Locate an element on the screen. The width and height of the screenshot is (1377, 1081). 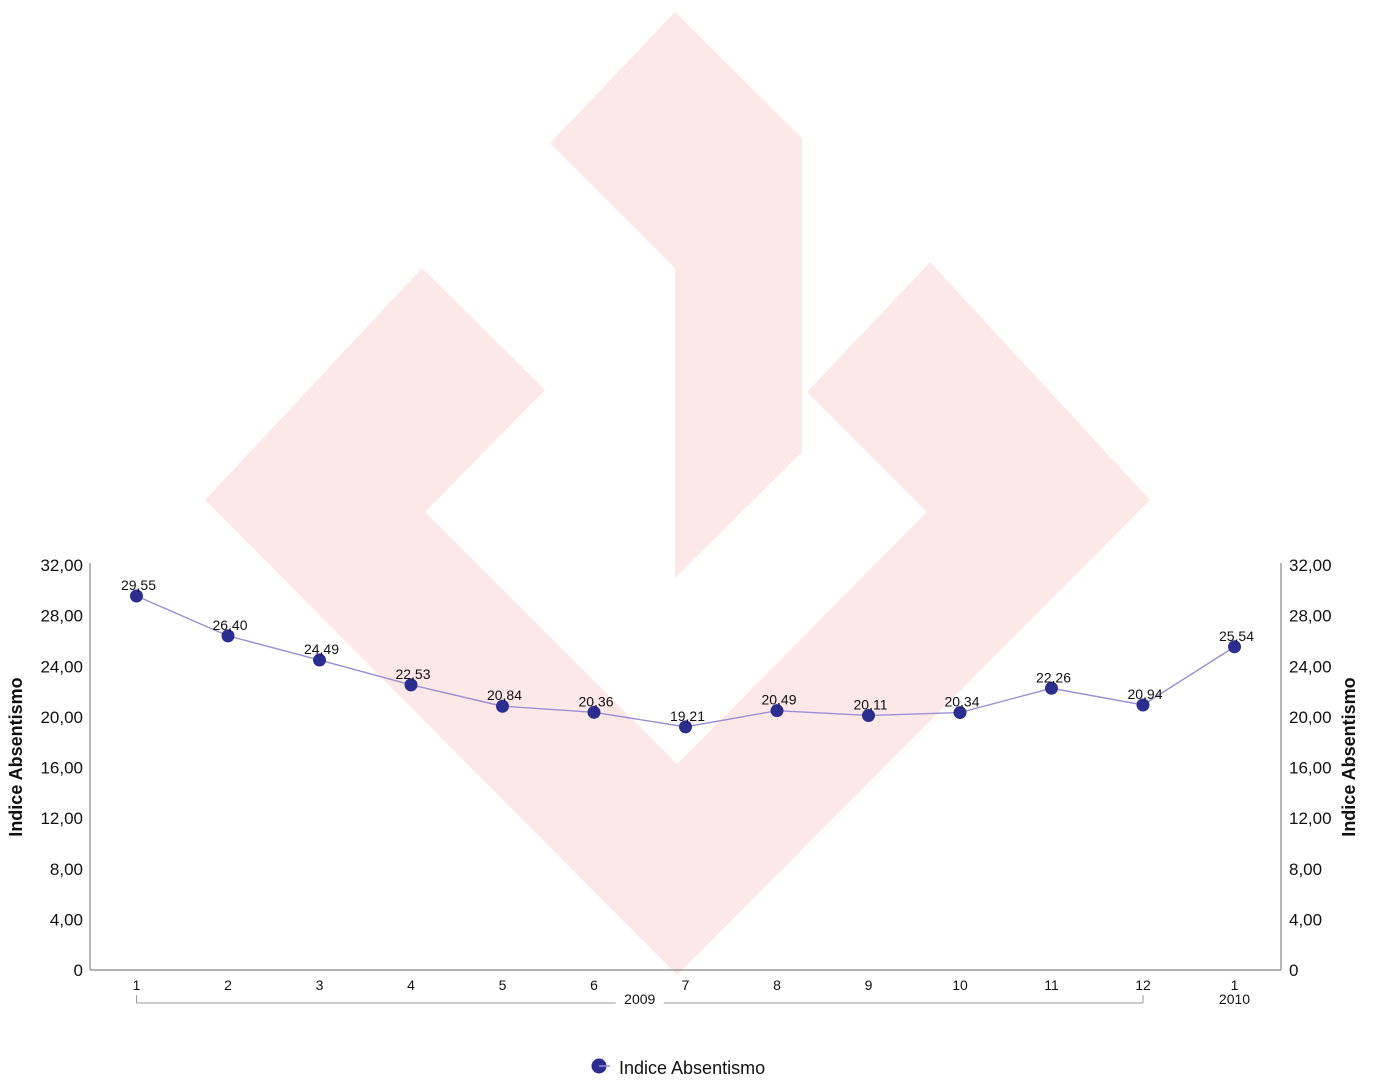
data-label: 25,54 is located at coordinates (1236, 636).